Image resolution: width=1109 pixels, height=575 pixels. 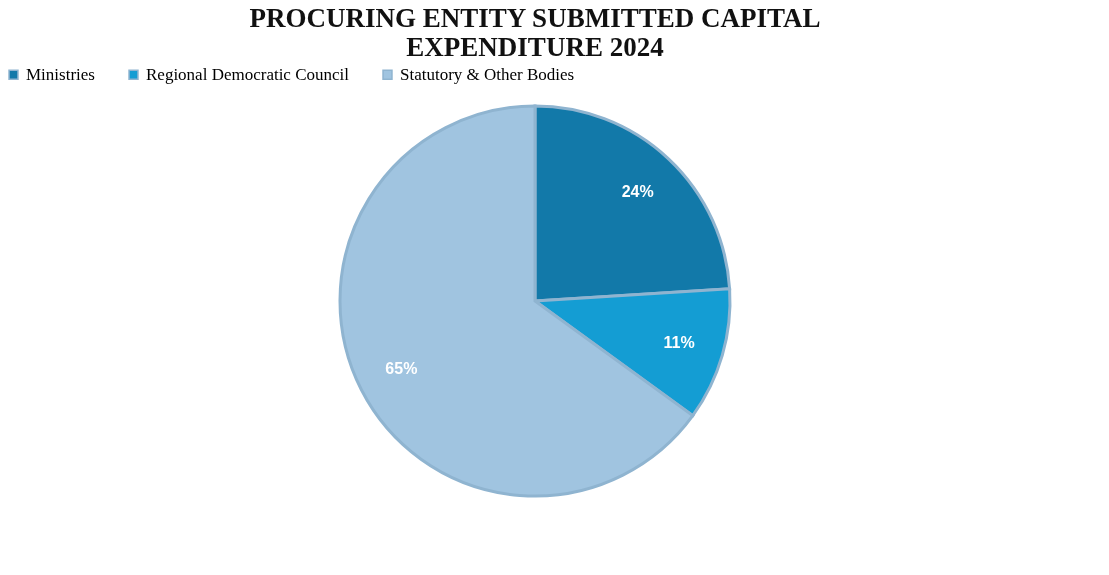 What do you see at coordinates (679, 342) in the screenshot?
I see `data-label: 11%` at bounding box center [679, 342].